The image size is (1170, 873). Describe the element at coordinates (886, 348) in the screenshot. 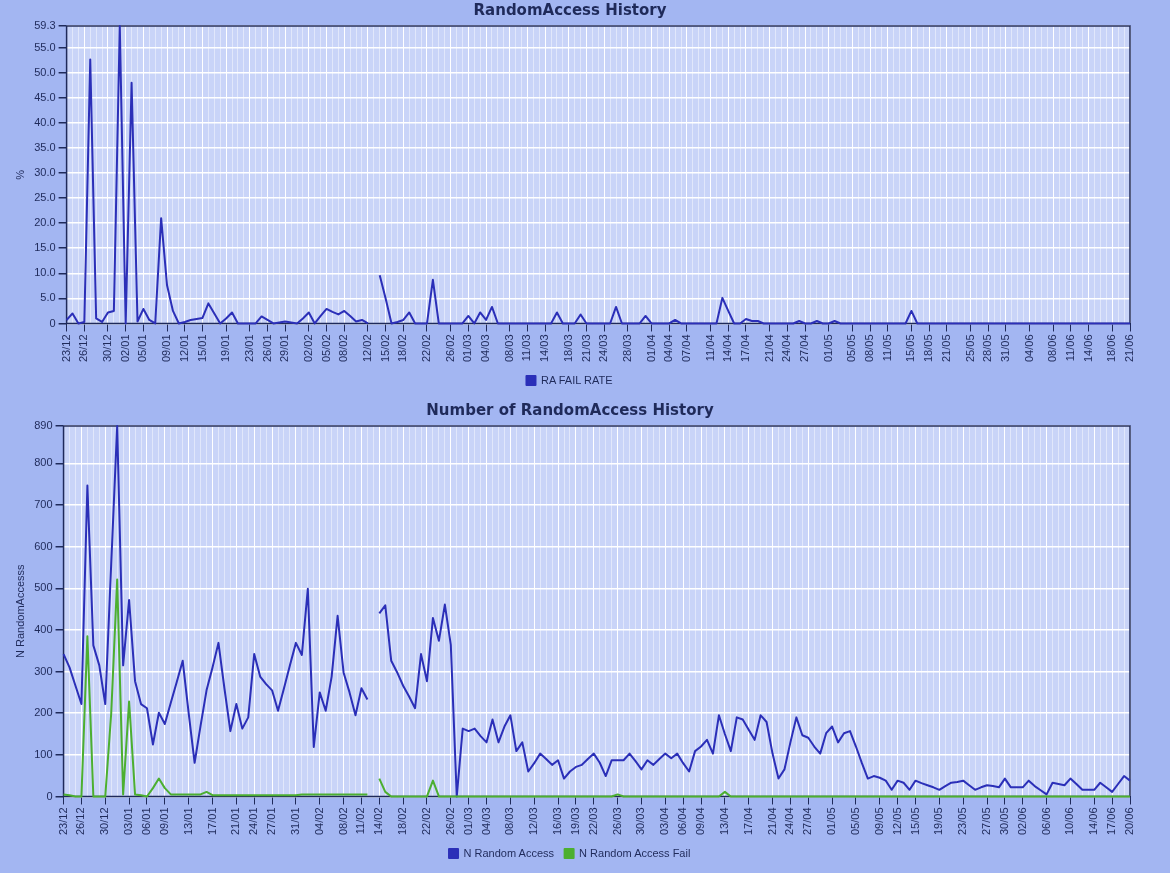

I see `x-tick-label: 11/05` at that location.